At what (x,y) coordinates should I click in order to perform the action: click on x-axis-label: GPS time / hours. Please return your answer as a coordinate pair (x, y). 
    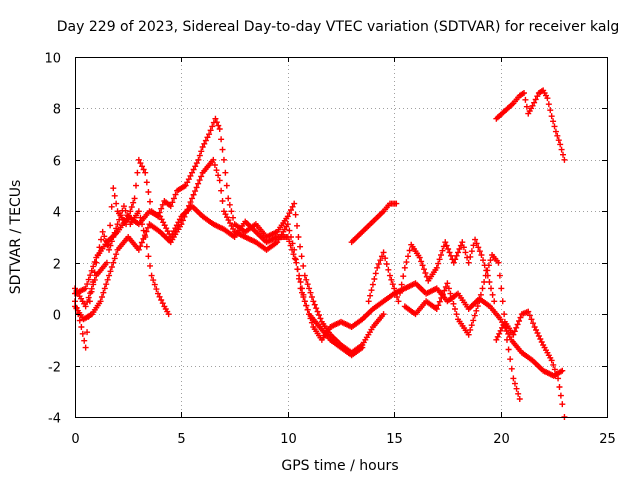
    Looking at the image, I should click on (339, 466).